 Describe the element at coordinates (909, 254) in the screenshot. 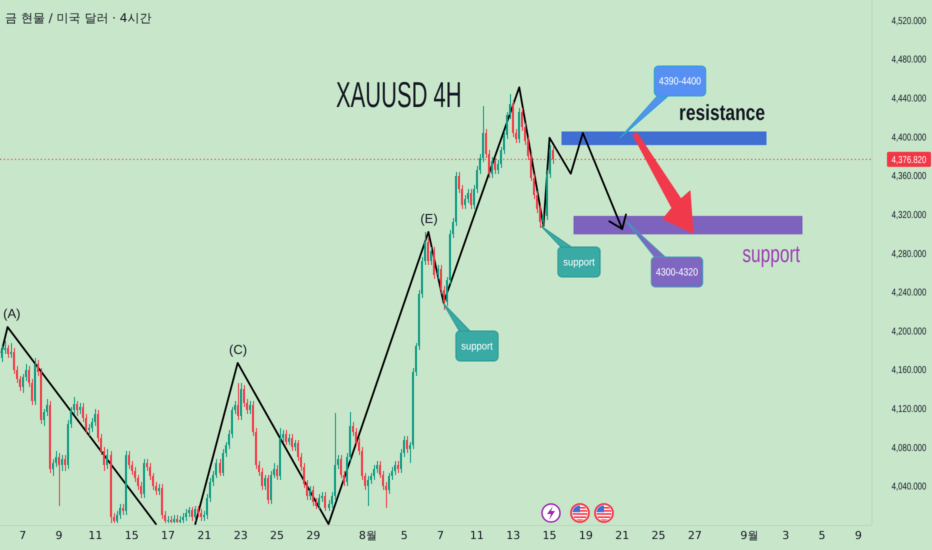

I see `y-tick-label: 4,280.000` at that location.